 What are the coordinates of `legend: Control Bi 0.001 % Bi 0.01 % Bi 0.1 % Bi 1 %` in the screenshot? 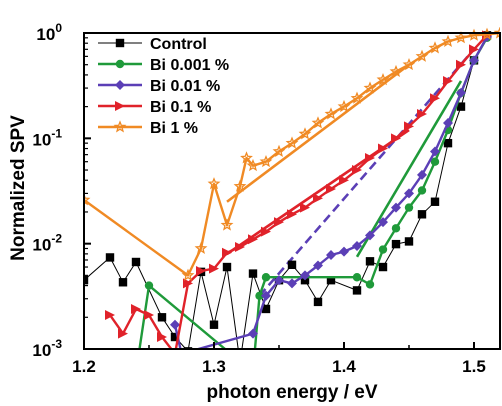 It's located at (163, 86).